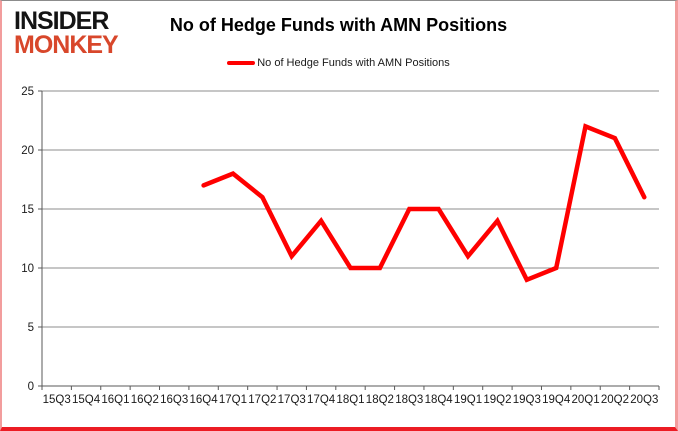  I want to click on x-axis-label: 16Q1, so click(115, 400).